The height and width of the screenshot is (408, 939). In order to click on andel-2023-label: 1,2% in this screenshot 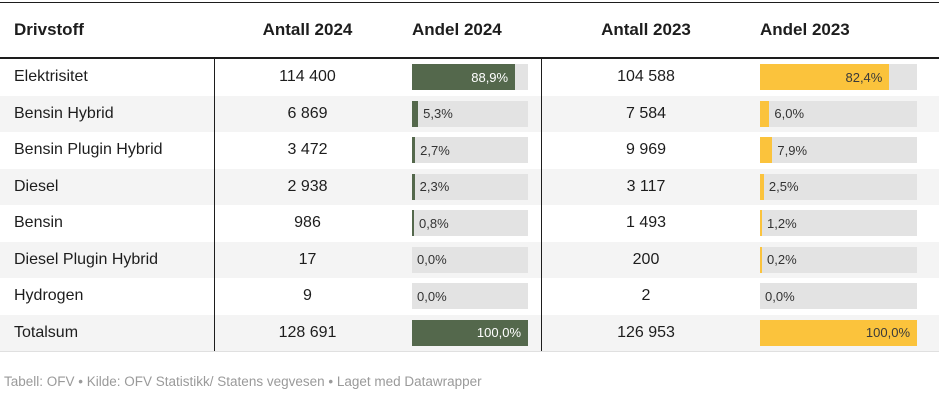, I will do `click(782, 223)`.